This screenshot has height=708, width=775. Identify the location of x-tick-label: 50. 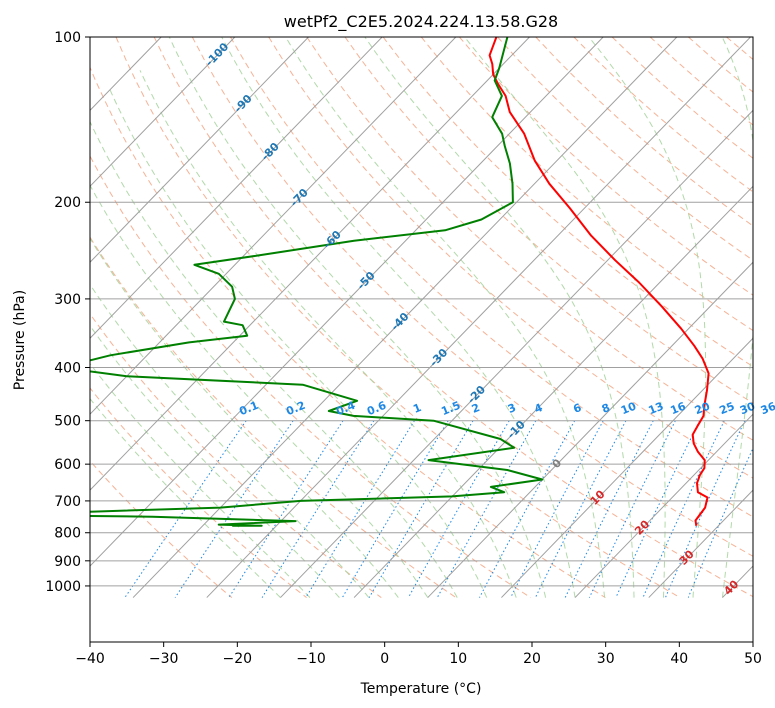
(753, 659).